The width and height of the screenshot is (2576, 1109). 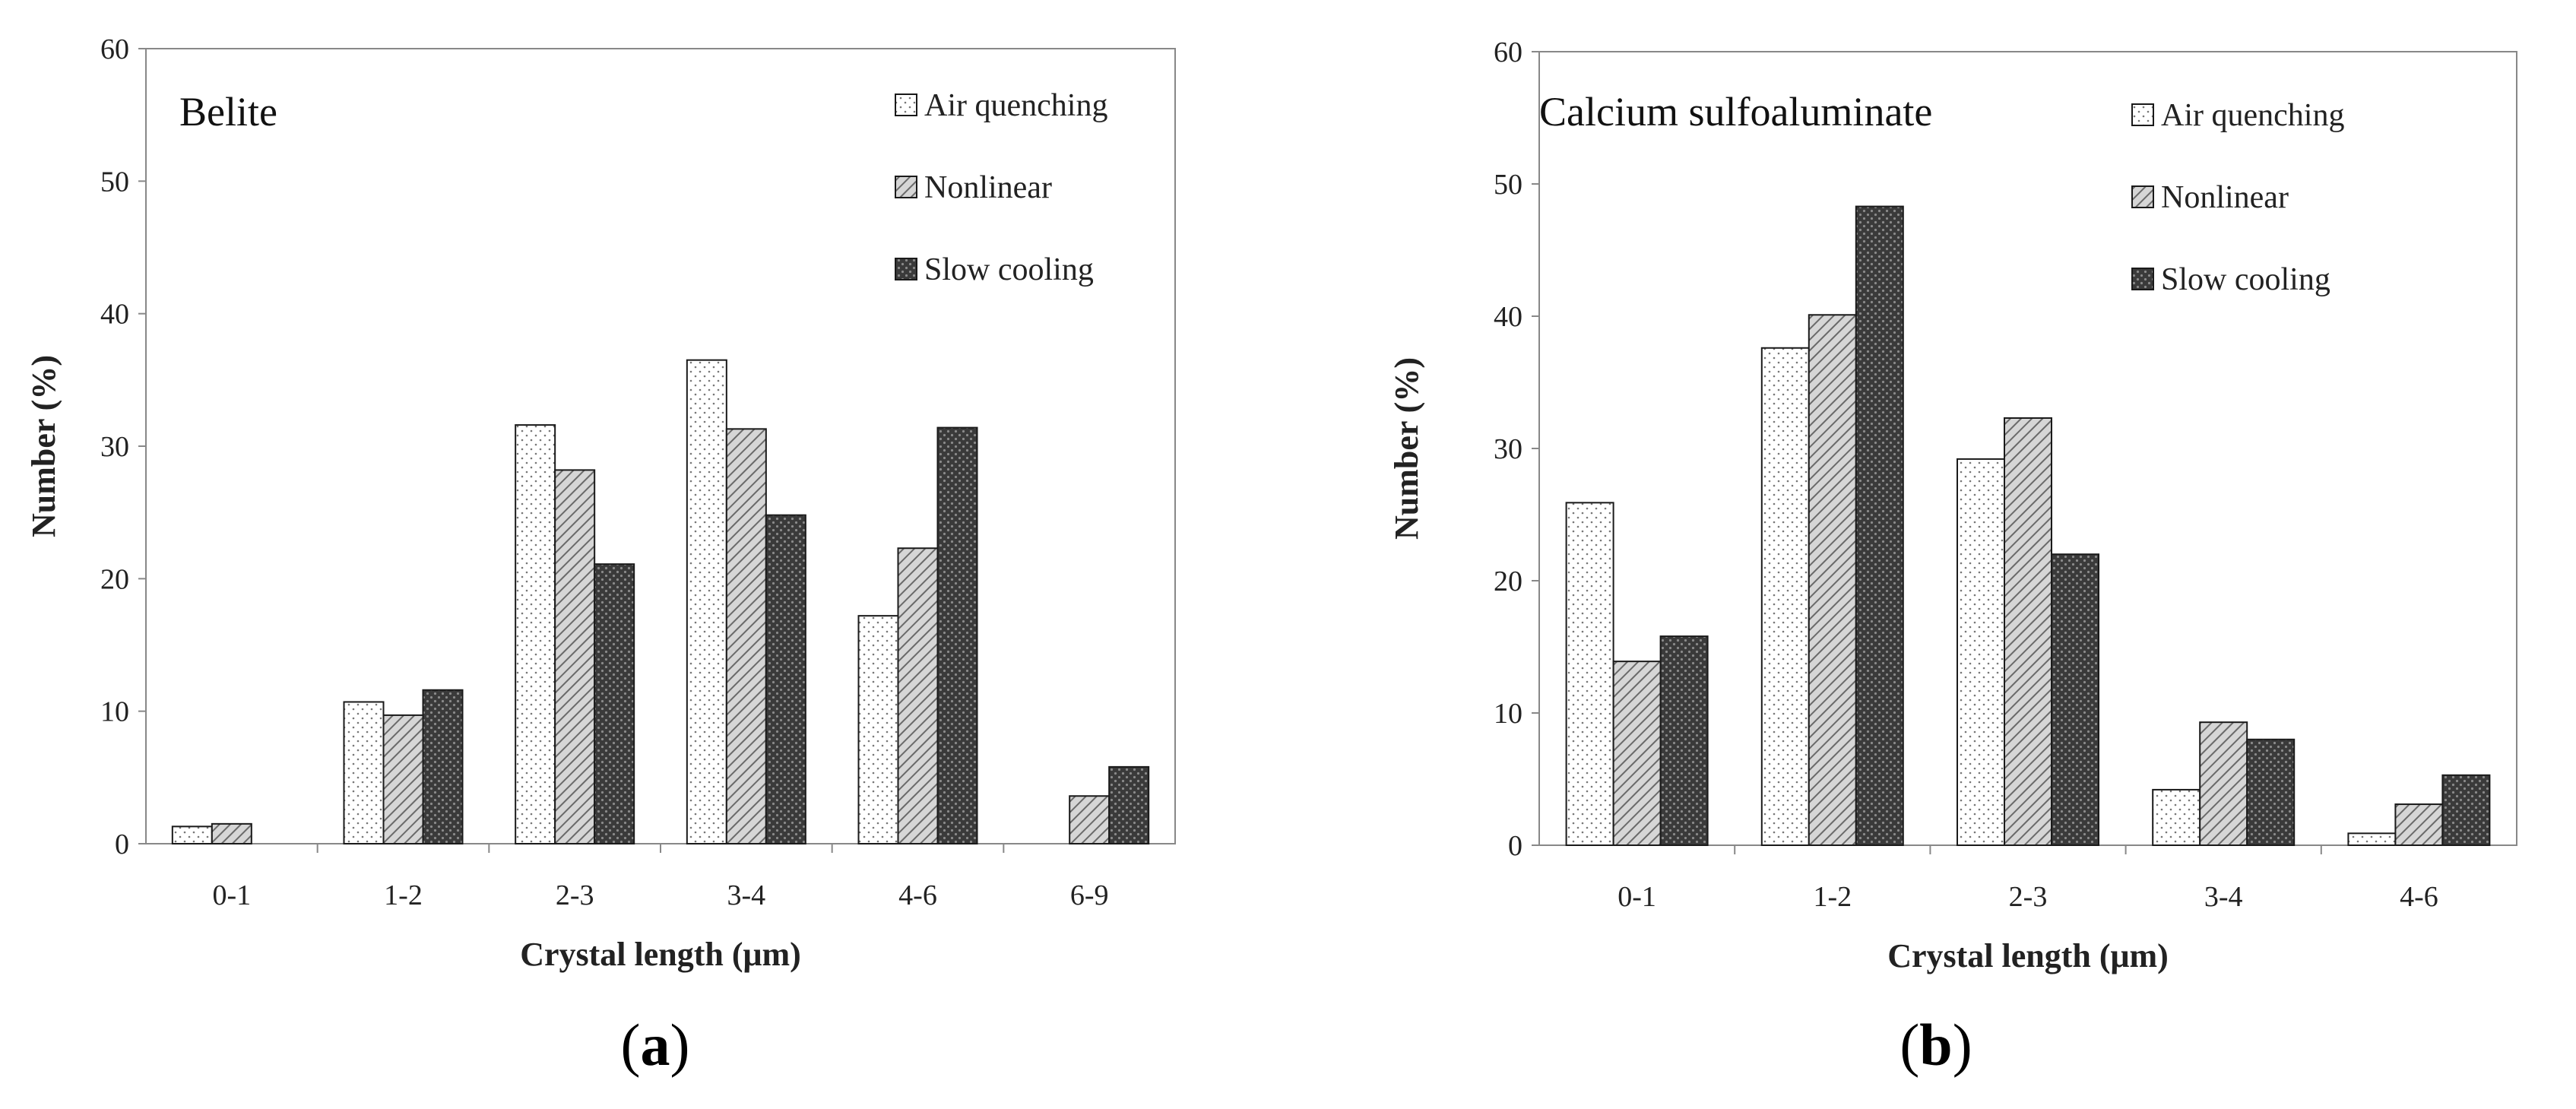 I want to click on panel-caption-b: (b), so click(x=1936, y=1045).